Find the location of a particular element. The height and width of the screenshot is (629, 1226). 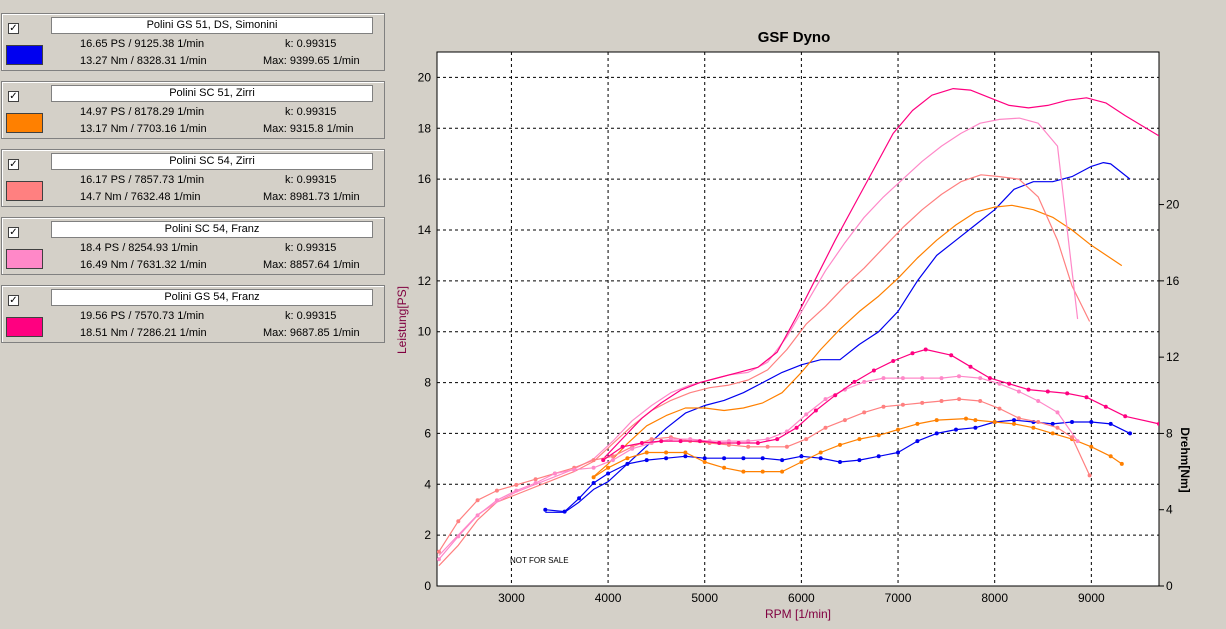

y2-tick-label: 12 is located at coordinates (1173, 357).